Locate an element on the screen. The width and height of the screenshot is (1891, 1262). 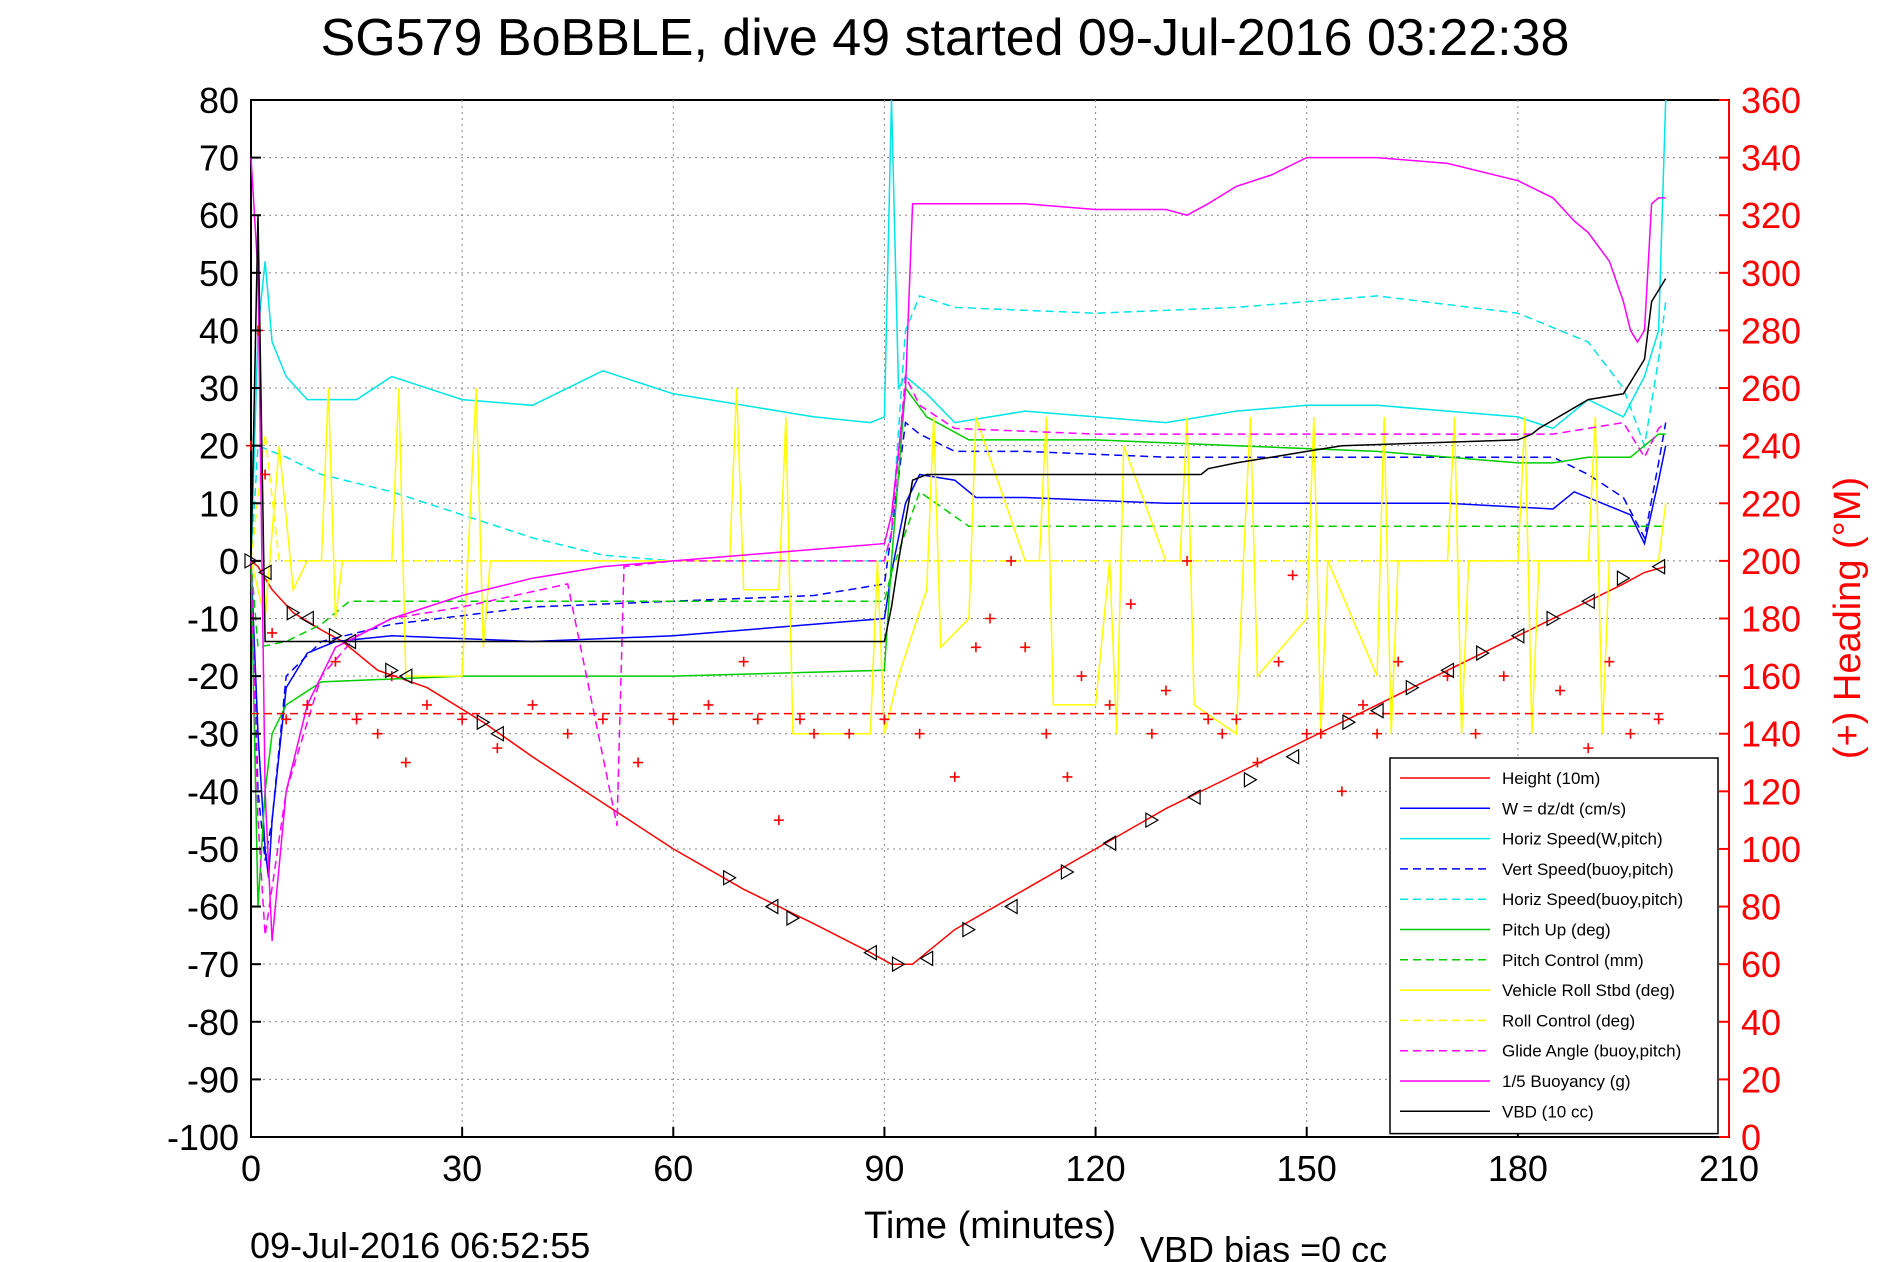
x-axis-label: Time (minutes) is located at coordinates (990, 1226).